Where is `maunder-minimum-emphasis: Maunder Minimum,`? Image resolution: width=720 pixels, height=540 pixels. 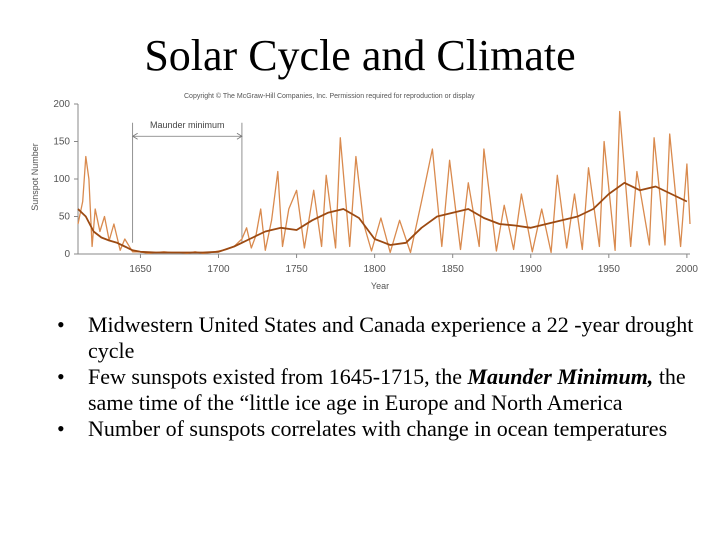 maunder-minimum-emphasis: Maunder Minimum, is located at coordinates (560, 376).